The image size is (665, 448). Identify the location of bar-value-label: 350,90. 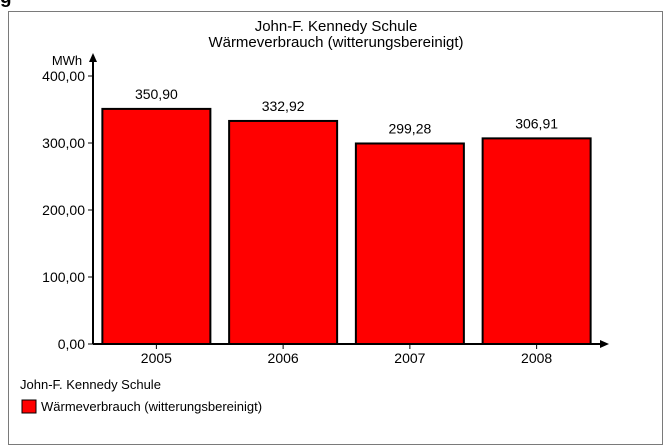
(156, 94).